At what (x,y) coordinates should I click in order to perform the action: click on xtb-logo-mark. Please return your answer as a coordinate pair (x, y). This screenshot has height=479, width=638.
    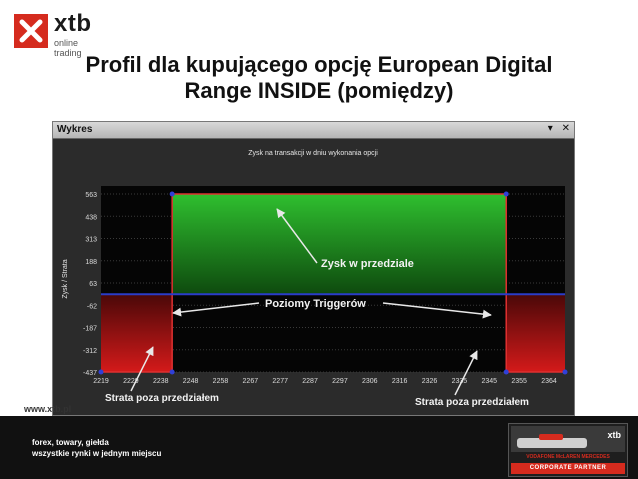
    Looking at the image, I should click on (31, 31).